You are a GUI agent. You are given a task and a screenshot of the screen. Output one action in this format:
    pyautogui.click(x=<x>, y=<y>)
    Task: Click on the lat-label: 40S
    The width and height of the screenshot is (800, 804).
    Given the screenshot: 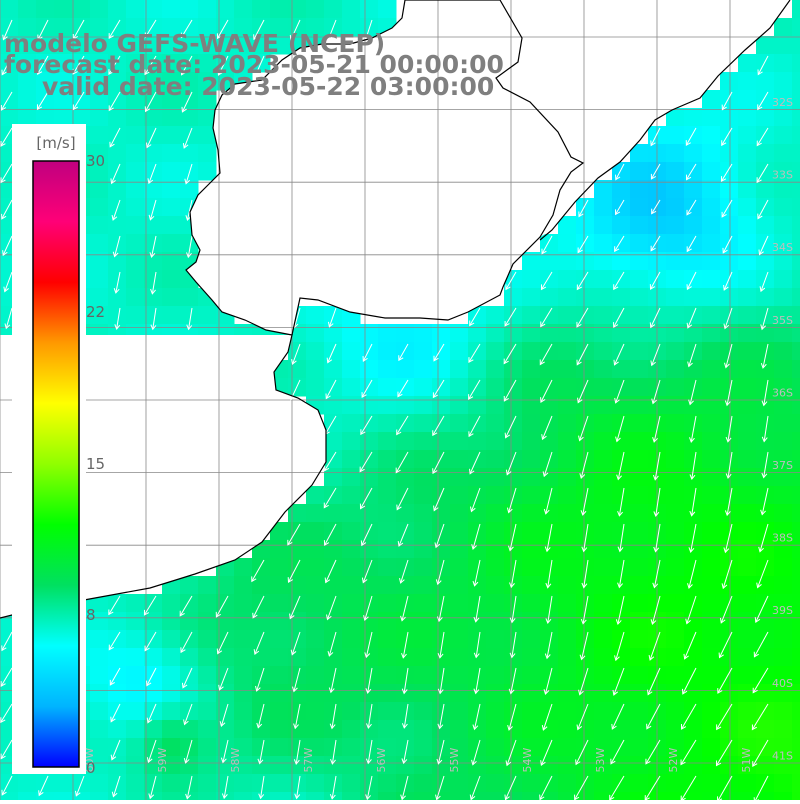 What is the action you would take?
    pyautogui.click(x=782, y=683)
    